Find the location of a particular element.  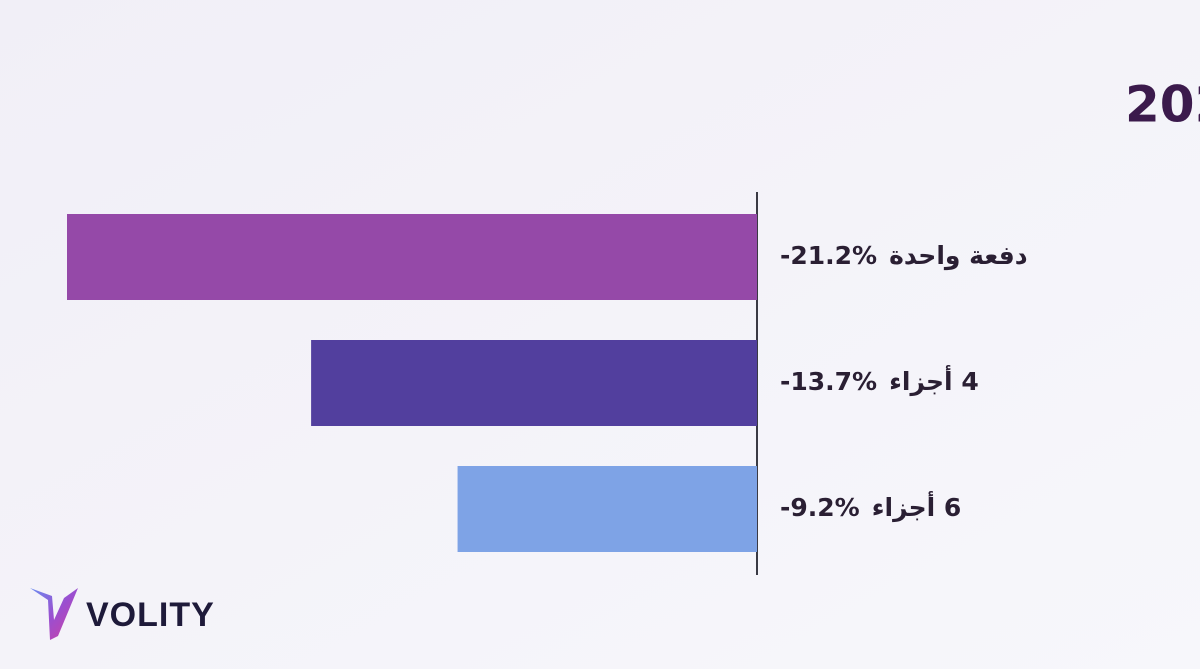

value-label: -9.2% is located at coordinates (820, 507).